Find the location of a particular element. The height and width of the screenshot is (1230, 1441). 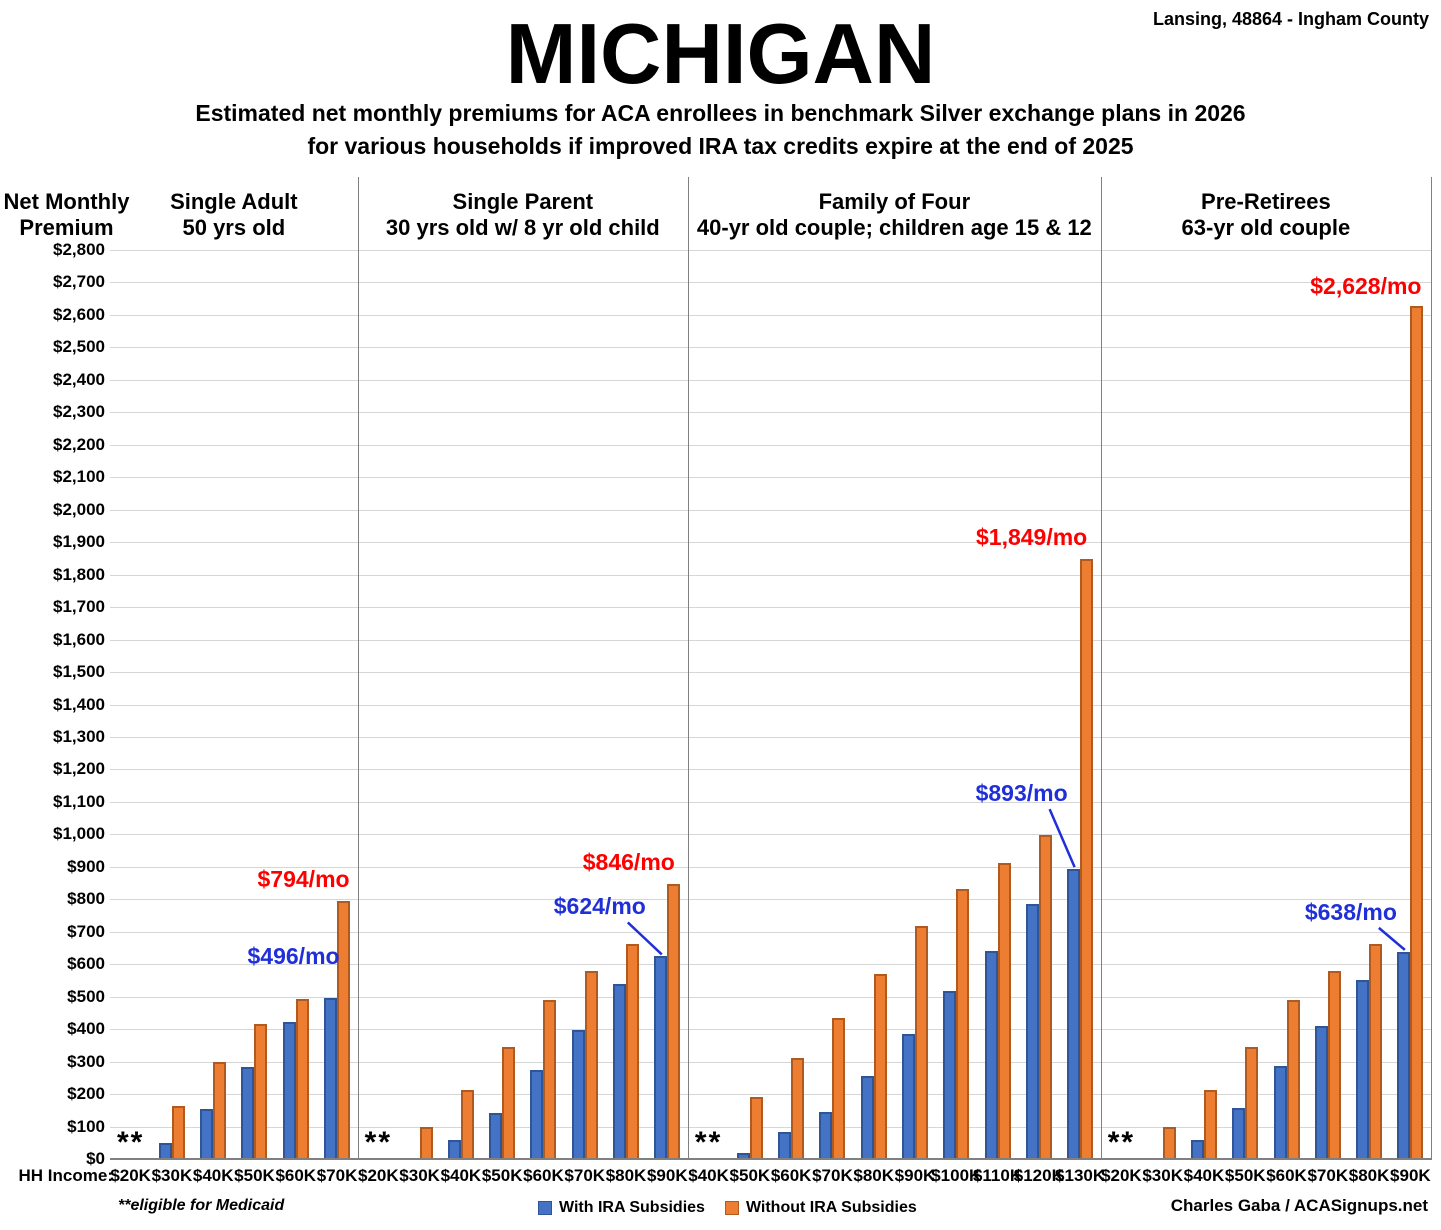

y-axis-title-line2: Premium is located at coordinates (66, 227).